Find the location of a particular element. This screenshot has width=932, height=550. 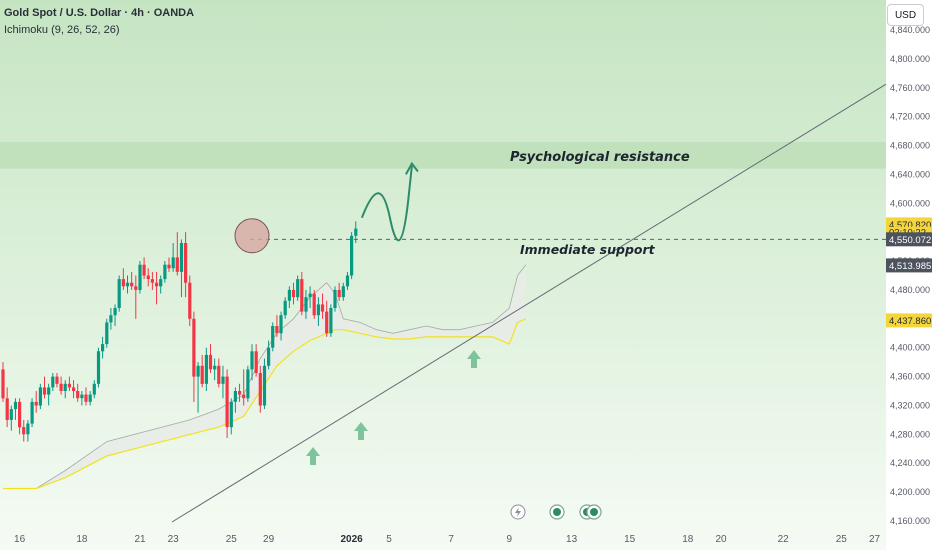

price-tick-label: 4,840.000 is located at coordinates (910, 30).